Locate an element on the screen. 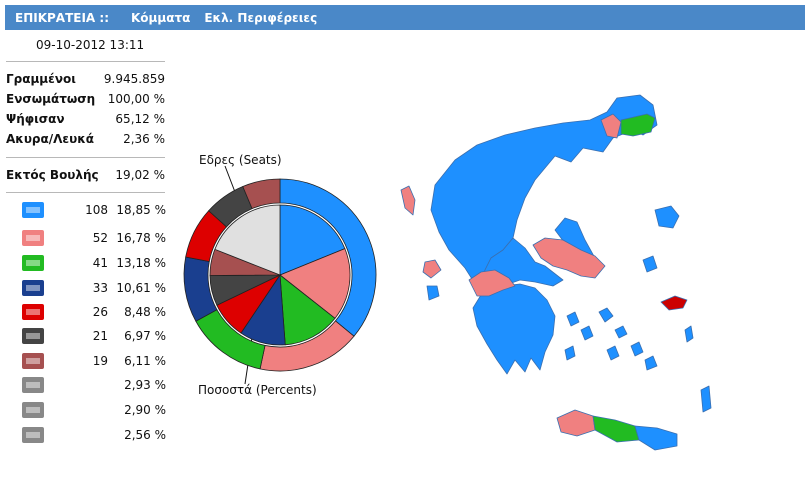 This screenshot has width=812, height=497. outer-ring-seats is located at coordinates (280, 275).